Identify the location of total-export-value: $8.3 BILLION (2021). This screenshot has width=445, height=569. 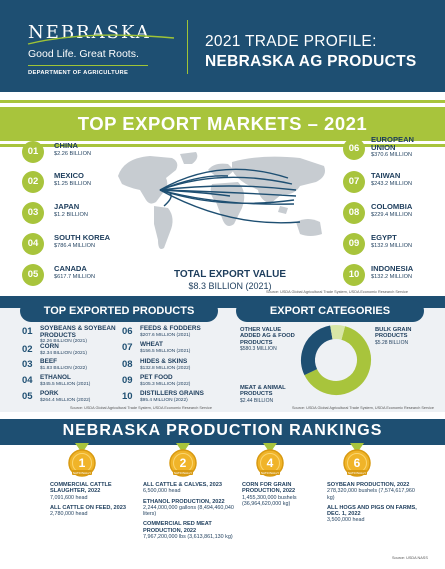
(230, 286).